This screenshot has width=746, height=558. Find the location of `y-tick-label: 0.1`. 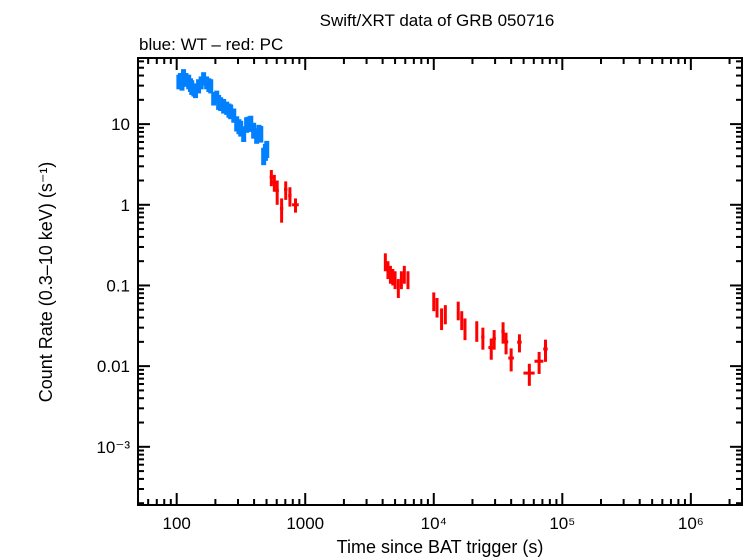

y-tick-label: 0.1 is located at coordinates (118, 285).